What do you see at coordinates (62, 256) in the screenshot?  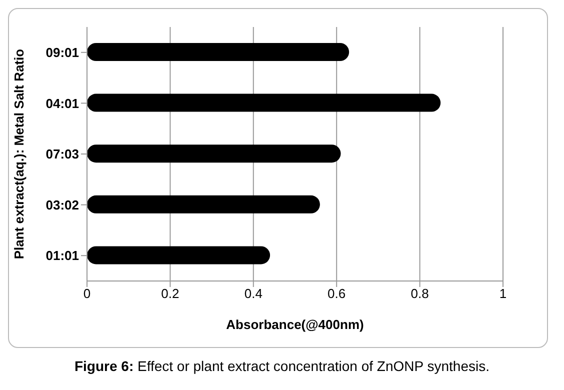 I see `y-tick-label: 01:01` at bounding box center [62, 256].